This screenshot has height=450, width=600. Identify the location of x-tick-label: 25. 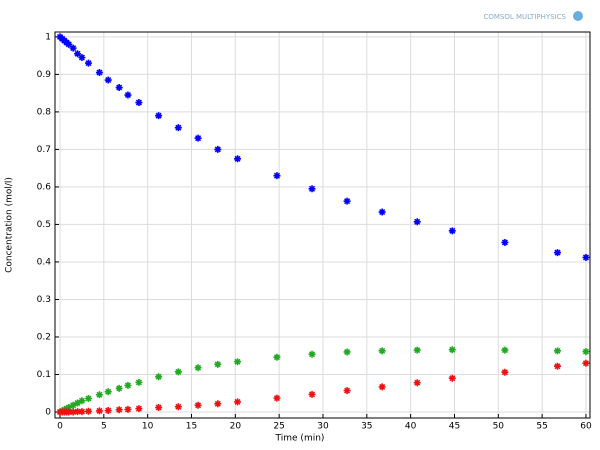
(278, 427).